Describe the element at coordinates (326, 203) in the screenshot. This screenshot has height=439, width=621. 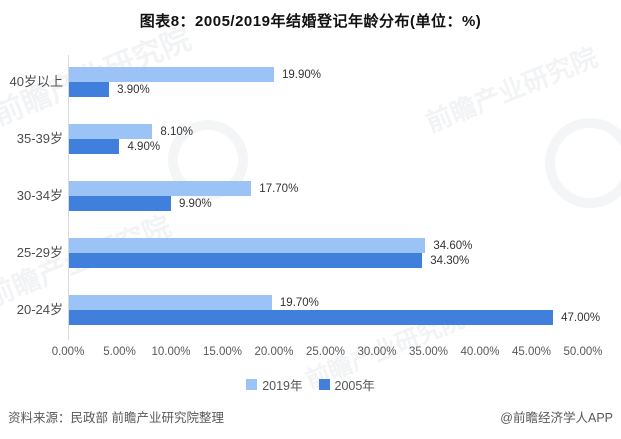
I see `bar-row-2005年: 9.90%` at that location.